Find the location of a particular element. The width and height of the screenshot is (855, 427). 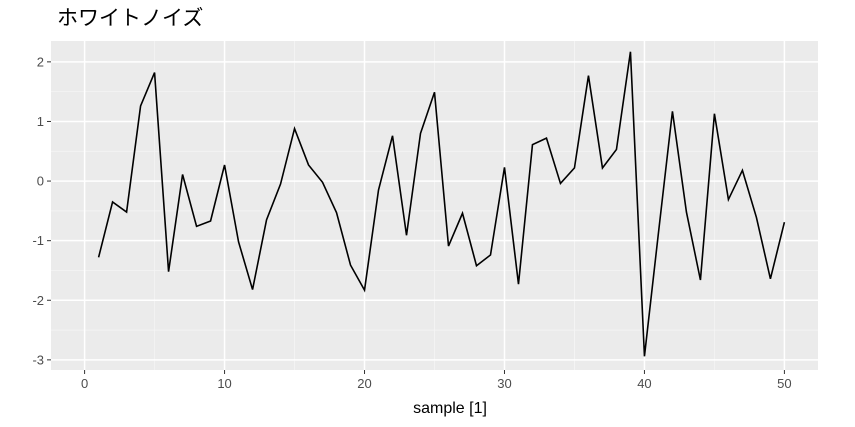

y-axis: -3 -2 -1 0 1 2 is located at coordinates (41, 210).